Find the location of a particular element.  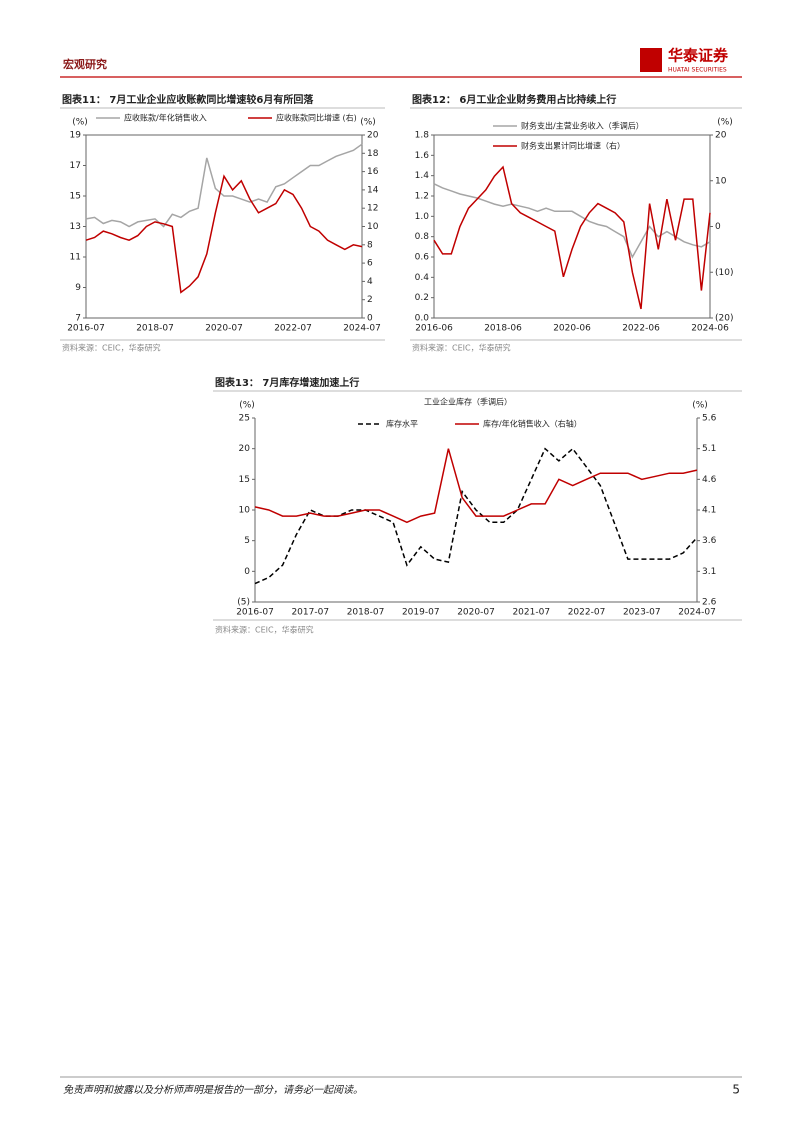

x-tick-label: 2018-06 is located at coordinates (503, 329).